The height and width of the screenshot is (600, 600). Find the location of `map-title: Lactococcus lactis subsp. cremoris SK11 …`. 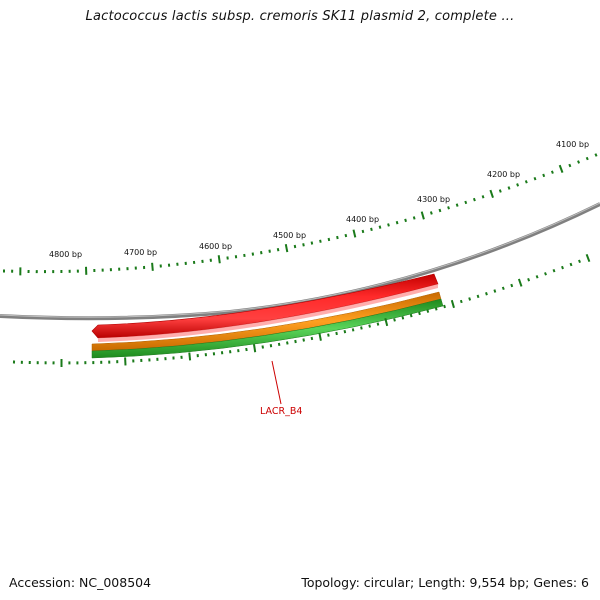

map-title: Lactococcus lactis subsp. cremoris SK11 … is located at coordinates (300, 16).